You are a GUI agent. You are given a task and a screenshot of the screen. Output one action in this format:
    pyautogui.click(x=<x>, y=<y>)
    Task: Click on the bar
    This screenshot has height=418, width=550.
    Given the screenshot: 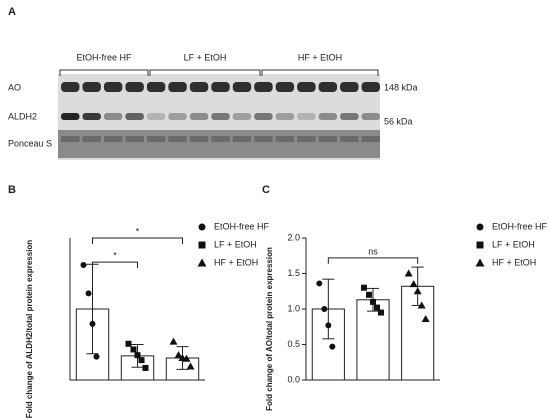 What is the action you would take?
    pyautogui.click(x=373, y=340)
    